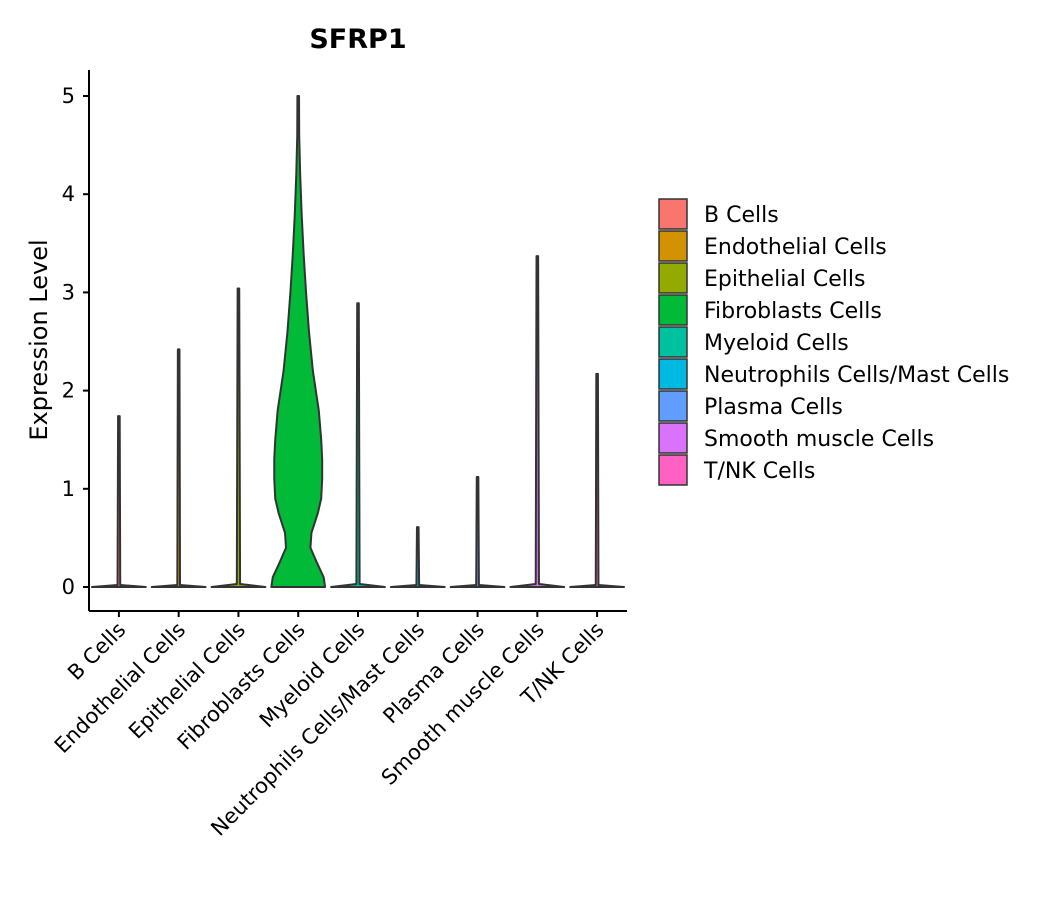 The height and width of the screenshot is (900, 1057). What do you see at coordinates (856, 375) in the screenshot?
I see `legend-label: Neutrophils Cells/Mast Cells` at bounding box center [856, 375].